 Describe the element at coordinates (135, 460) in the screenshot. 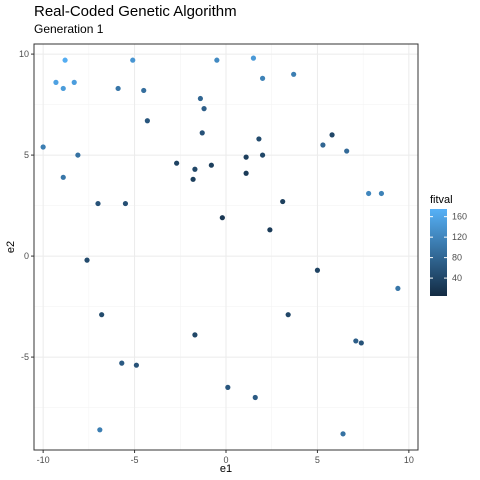

I see `x-tick-label: -5` at that location.